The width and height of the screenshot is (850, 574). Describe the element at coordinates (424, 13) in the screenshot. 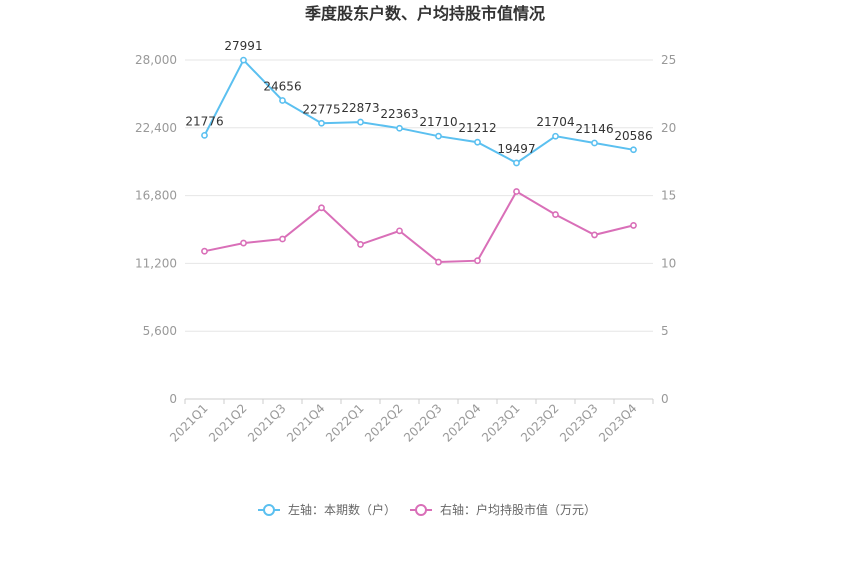

I see `chart-title: 季度股东户数、户均持股市值情况` at that location.